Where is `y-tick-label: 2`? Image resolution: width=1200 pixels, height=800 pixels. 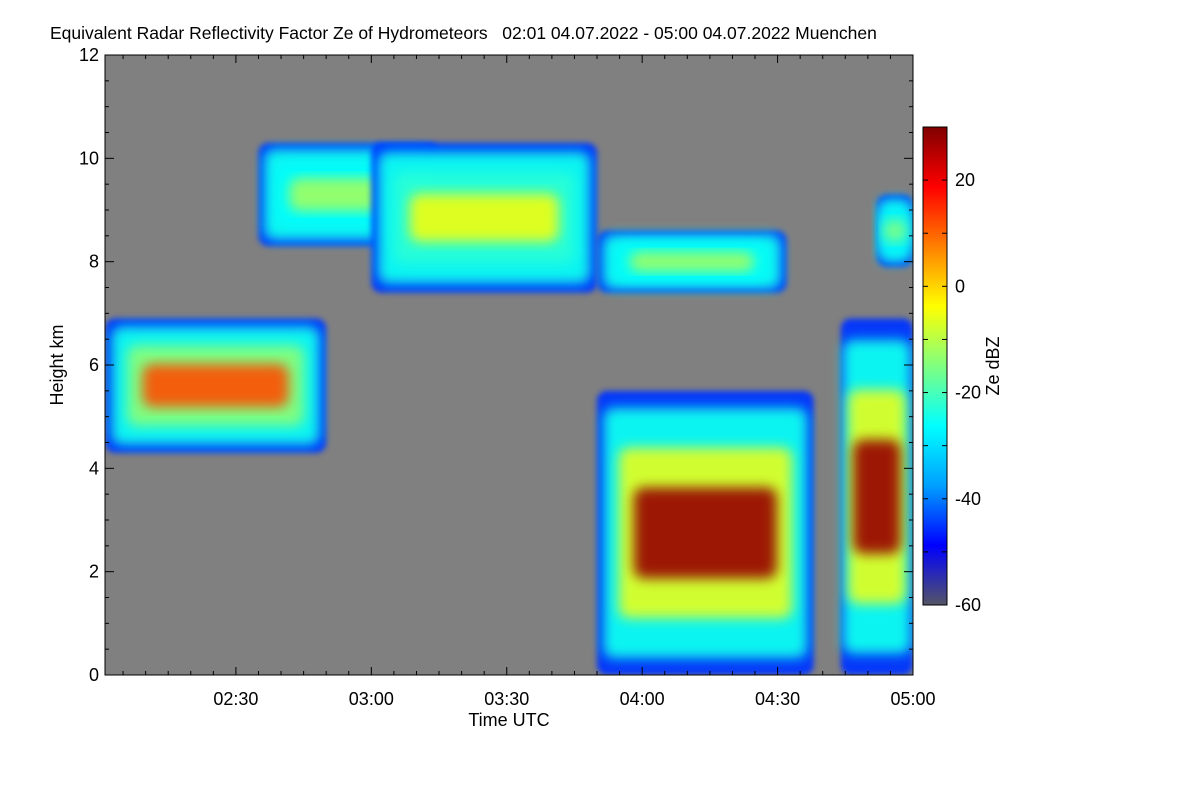 y-tick-label: 2 is located at coordinates (94, 572).